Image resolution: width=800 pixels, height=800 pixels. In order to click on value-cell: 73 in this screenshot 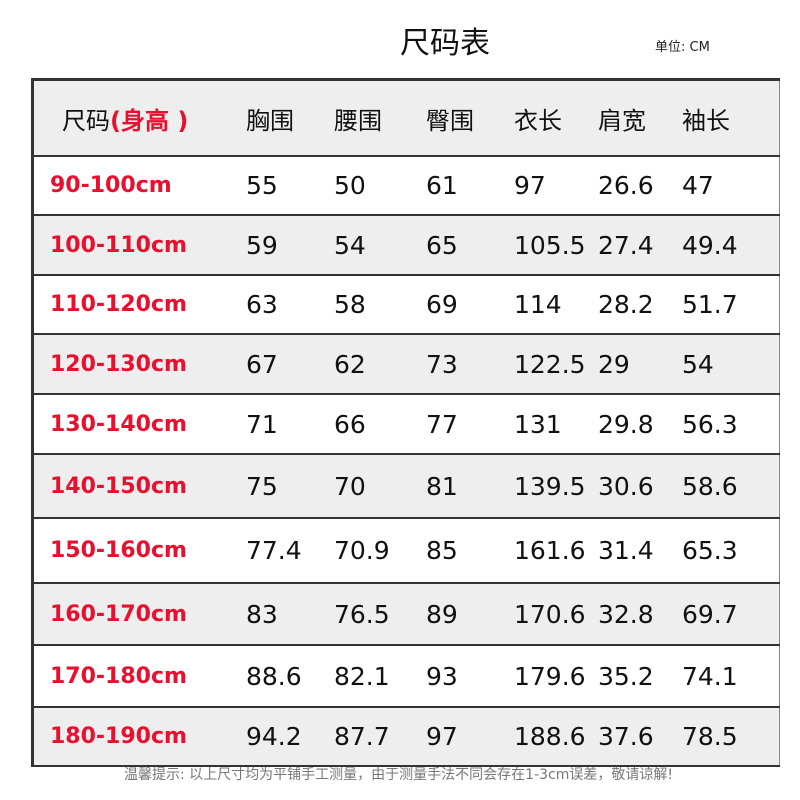, I will do `click(470, 364)`.